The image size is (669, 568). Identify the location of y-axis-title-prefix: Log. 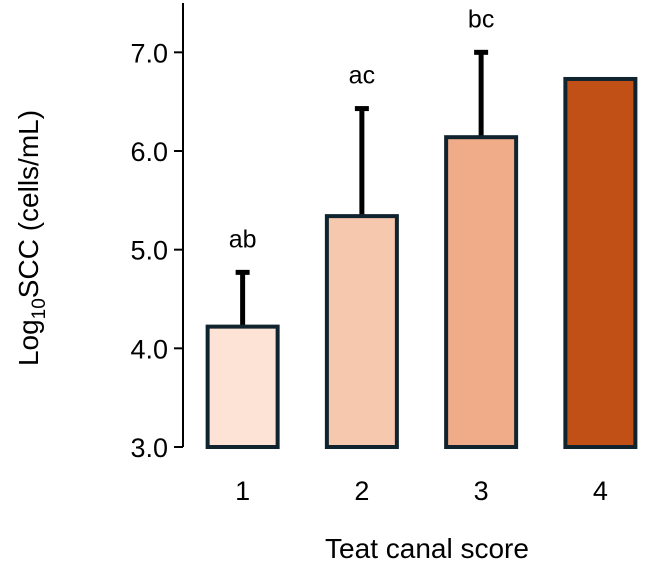
(28, 342).